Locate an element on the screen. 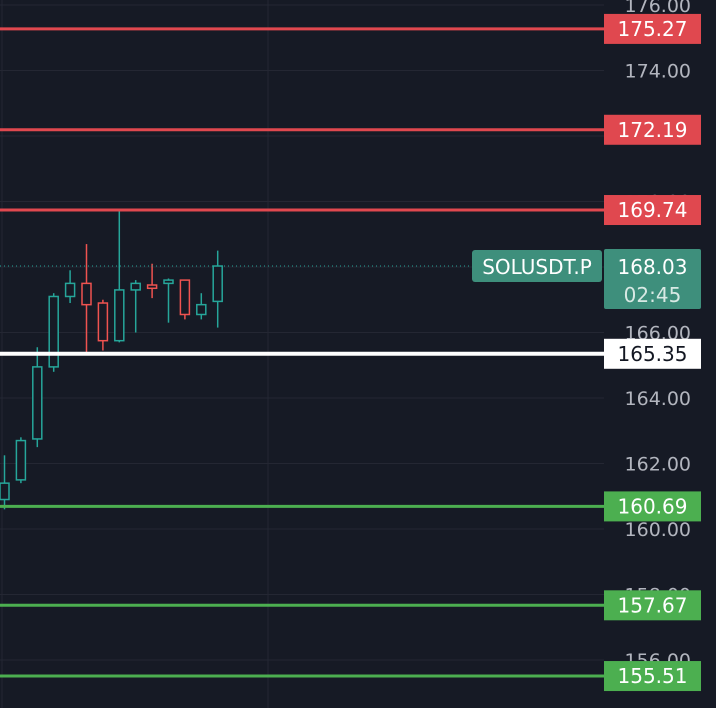  last-price-tag is located at coordinates (652, 279).